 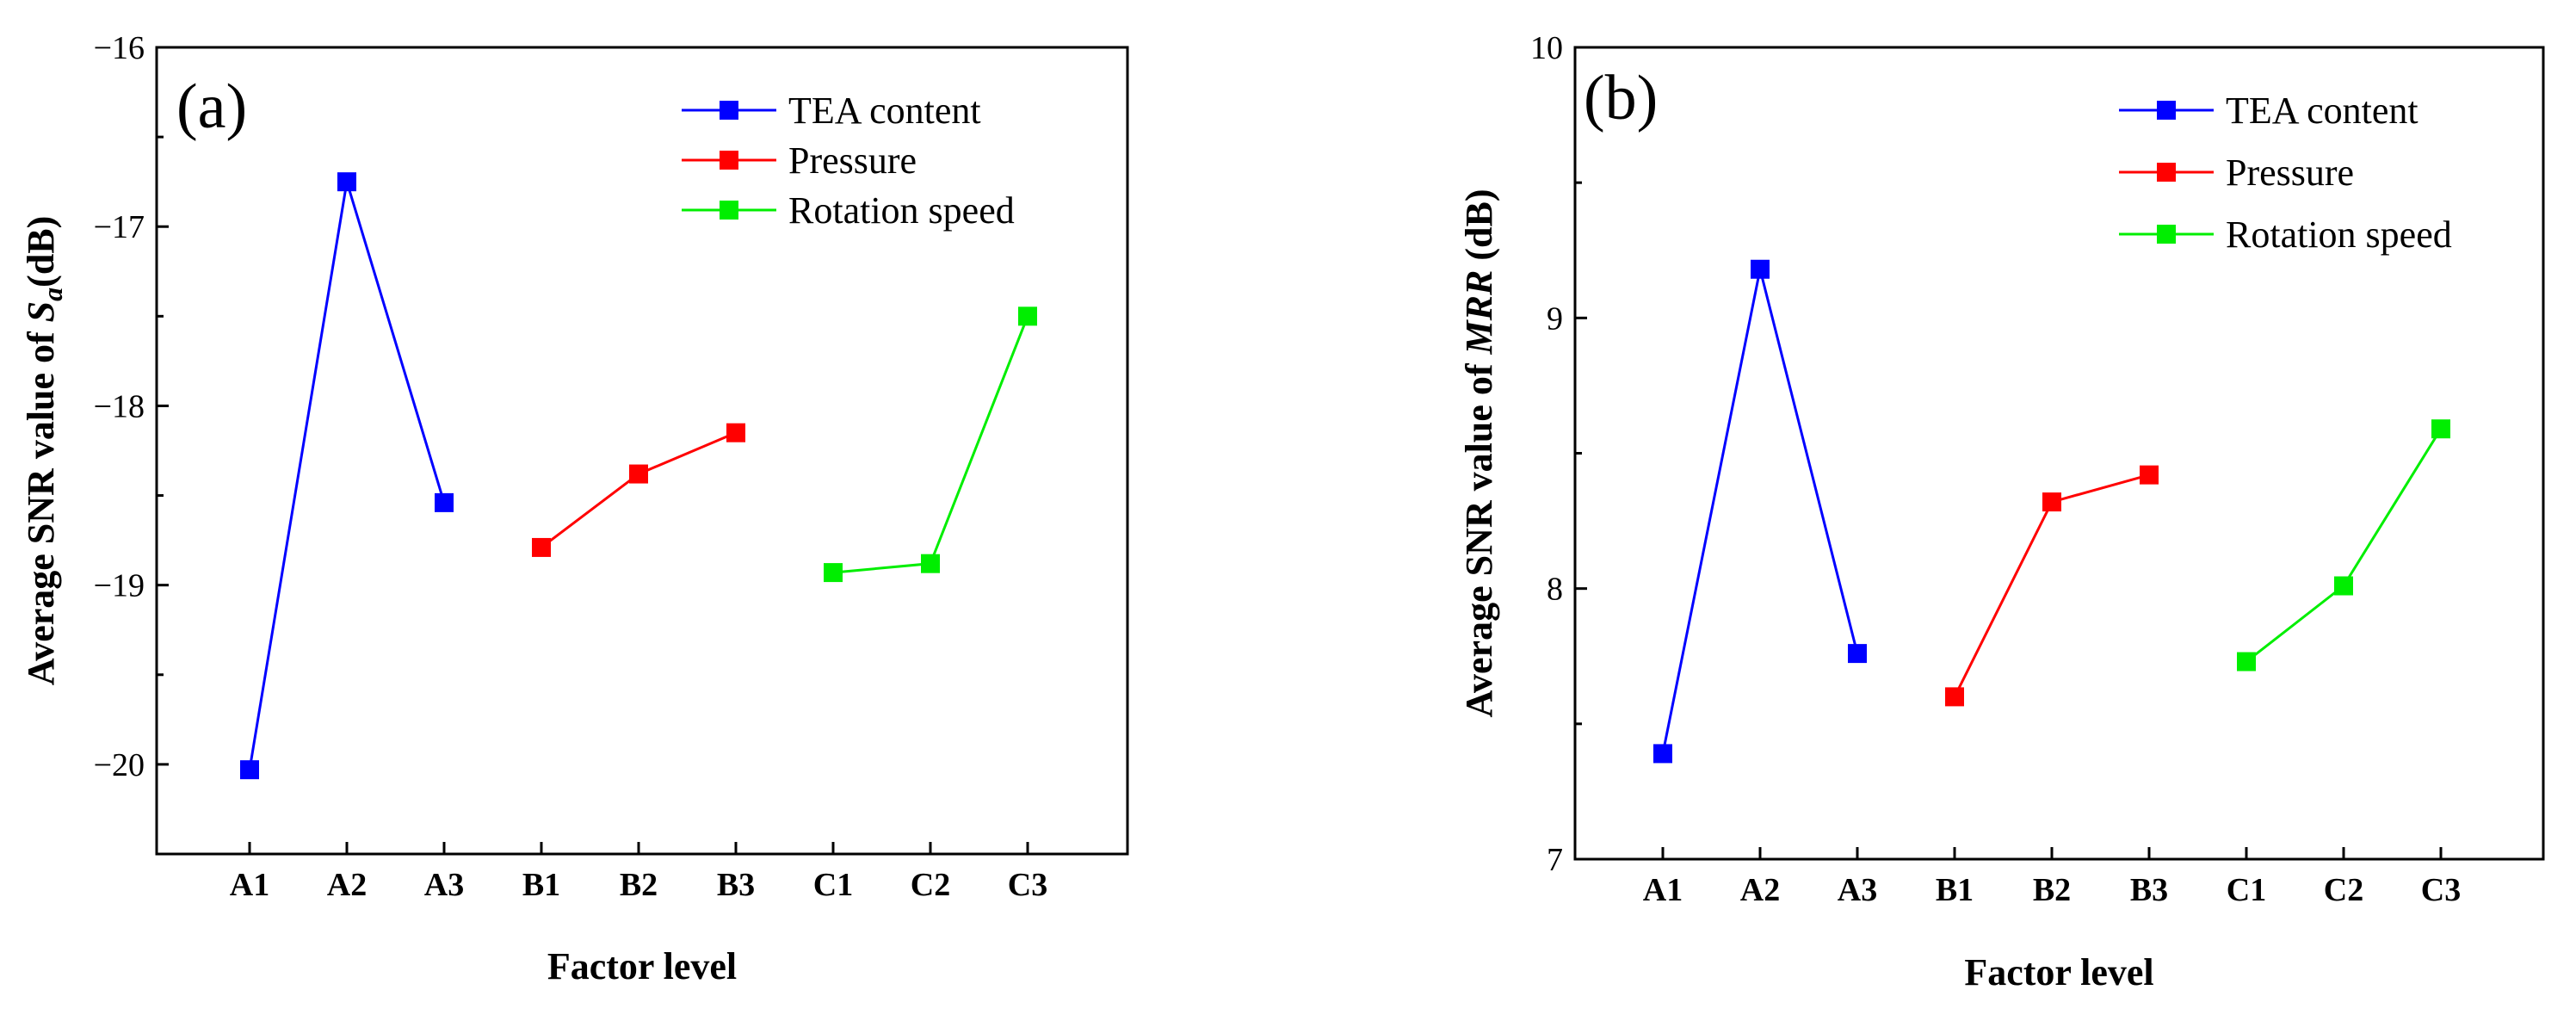 What do you see at coordinates (119, 48) in the screenshot?
I see `y-tick-label: −16` at bounding box center [119, 48].